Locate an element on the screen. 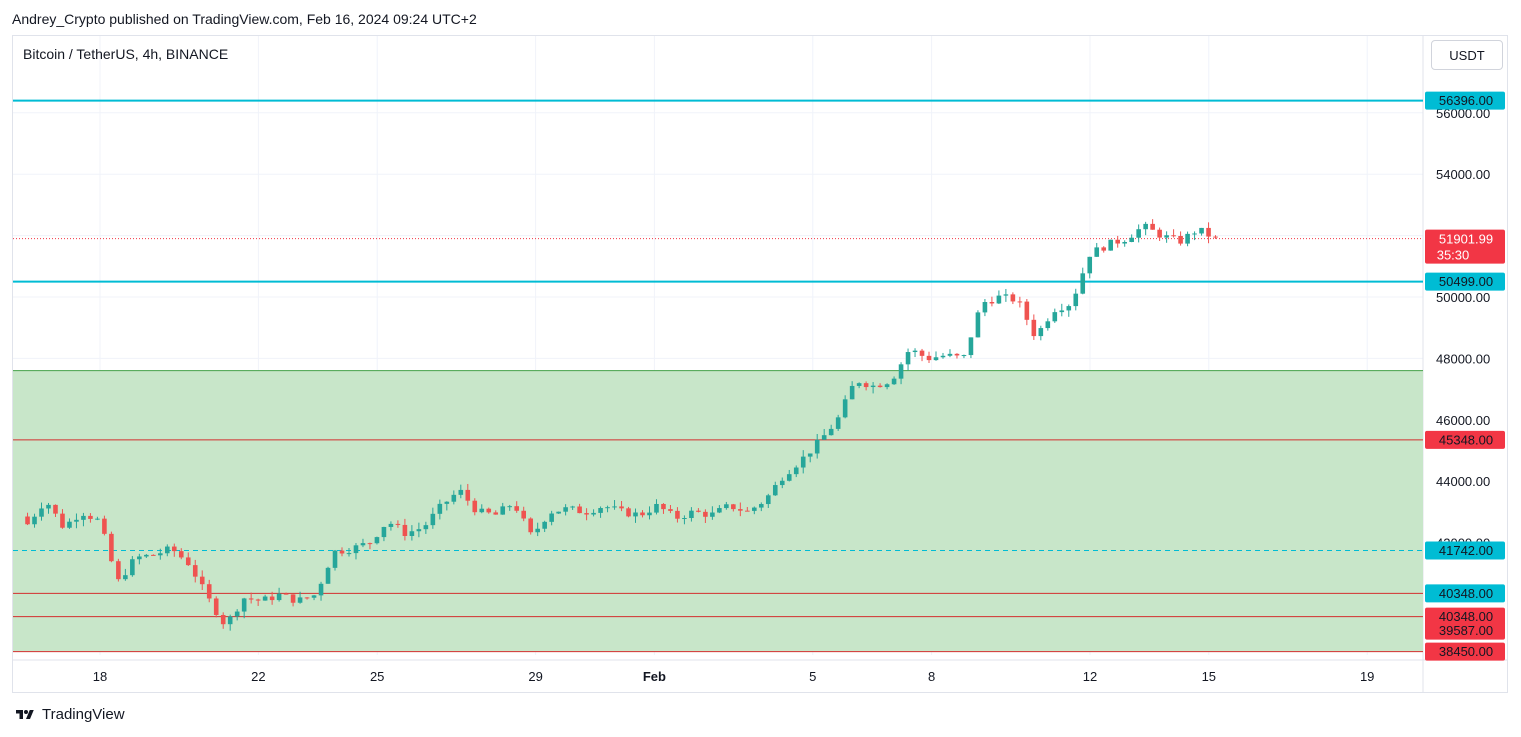 The image size is (1521, 737). time-axis: 18 22 25 29 Feb 5 8 12 15 19 is located at coordinates (734, 676).